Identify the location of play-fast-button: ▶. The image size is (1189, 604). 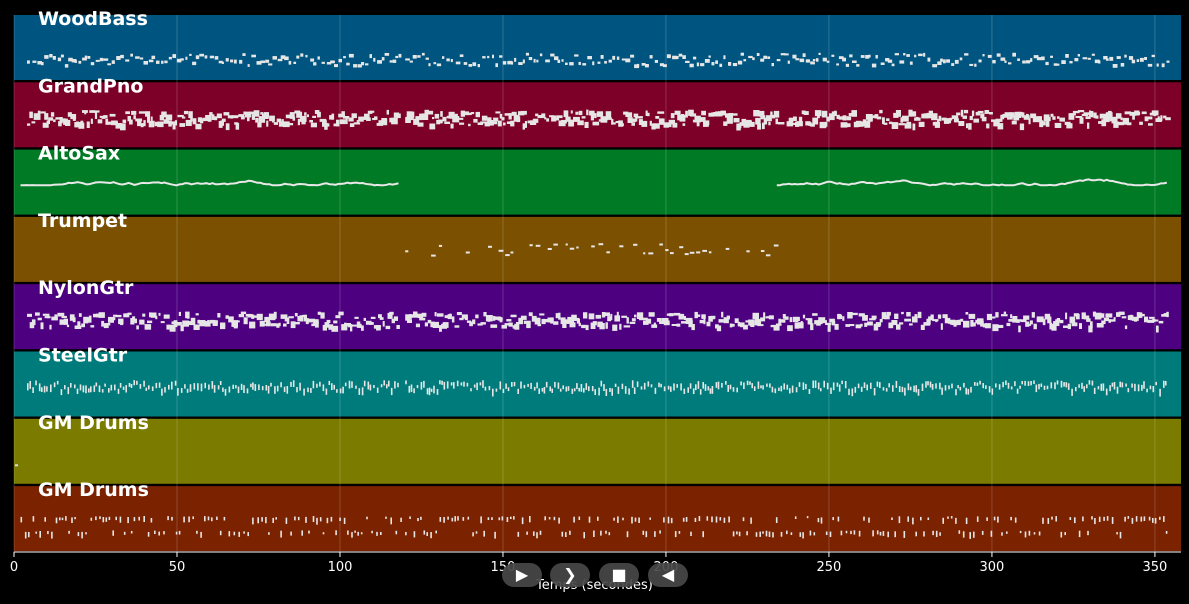
(522, 575).